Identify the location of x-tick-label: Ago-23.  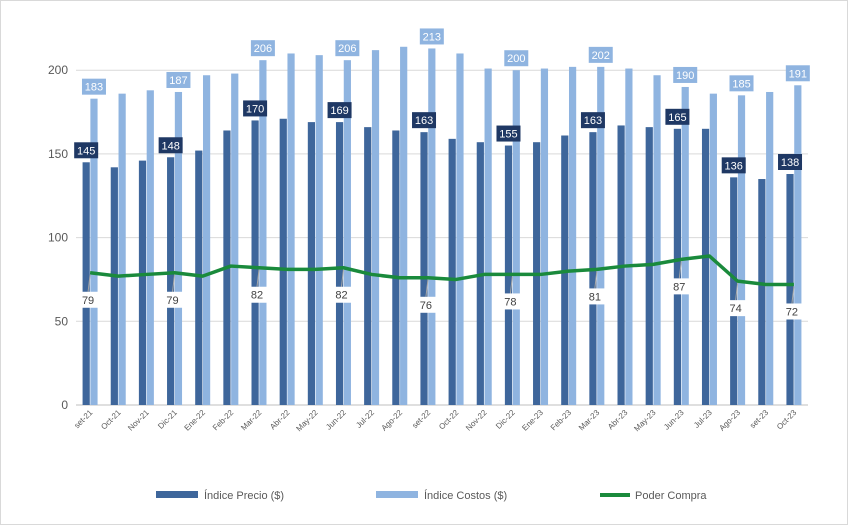
(729, 420).